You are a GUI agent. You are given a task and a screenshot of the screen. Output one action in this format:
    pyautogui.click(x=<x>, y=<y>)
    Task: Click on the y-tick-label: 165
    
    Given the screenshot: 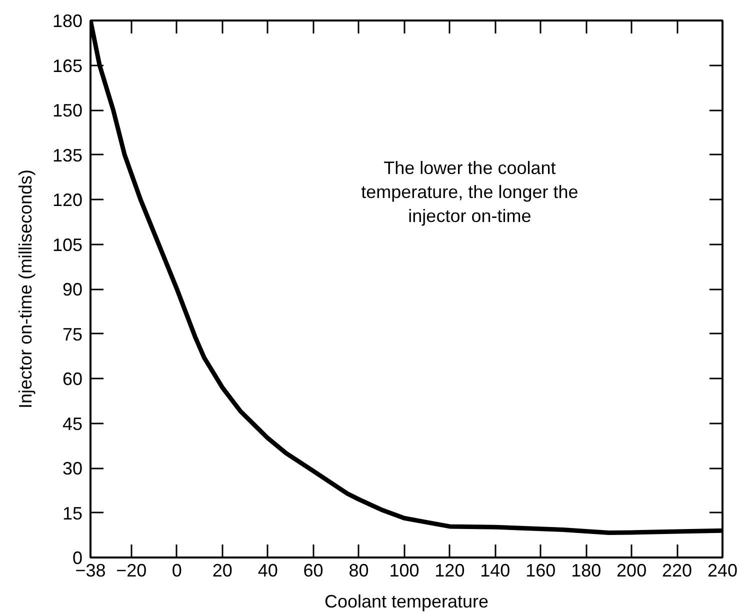 What is the action you would take?
    pyautogui.click(x=67, y=66)
    